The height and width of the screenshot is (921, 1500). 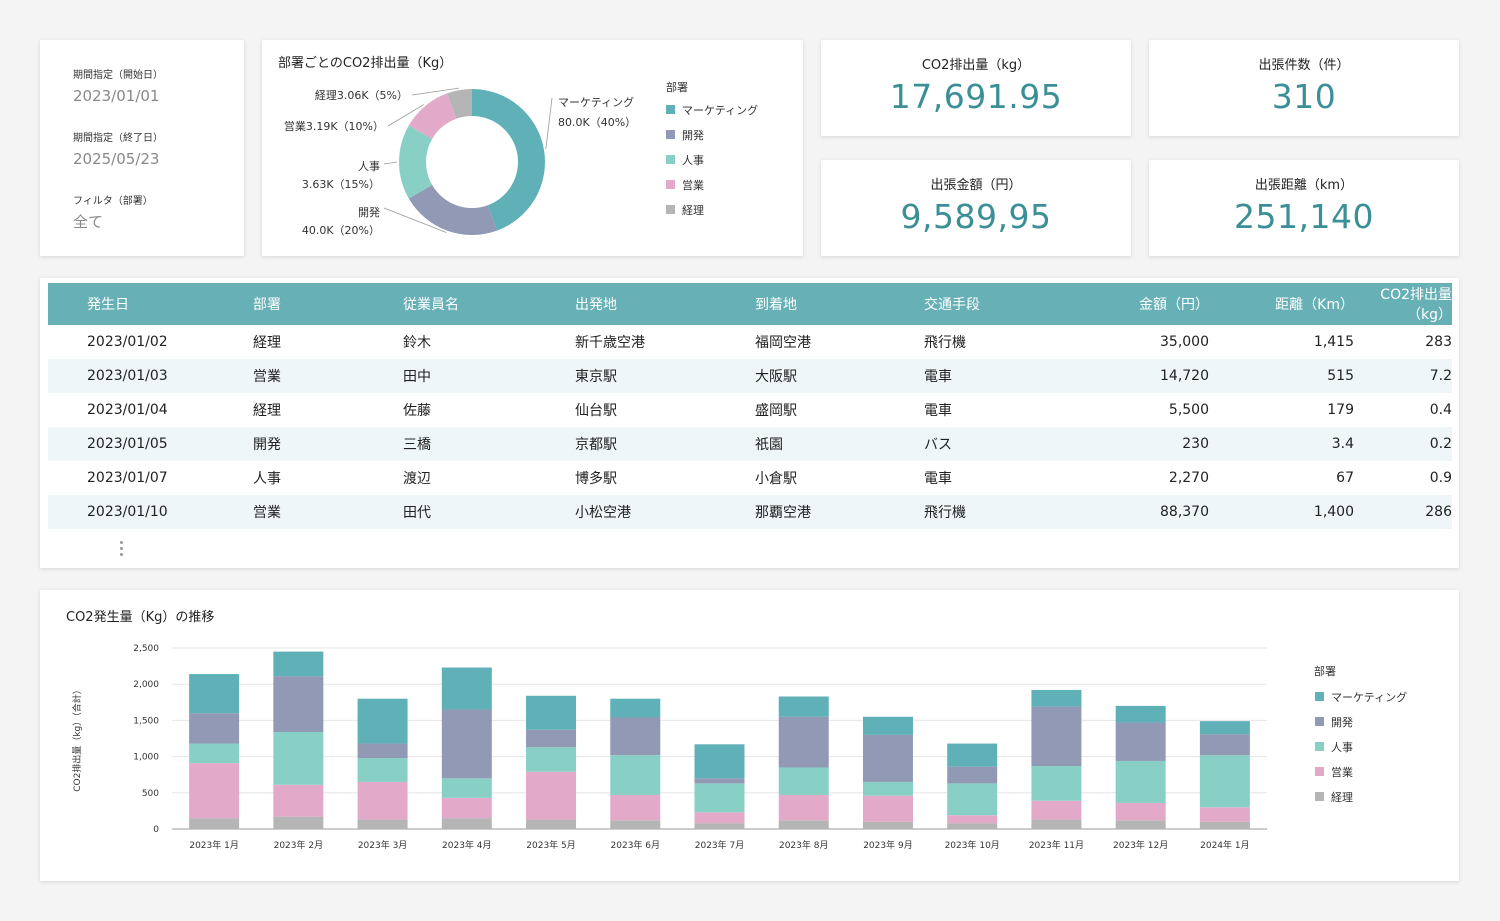 I want to click on department-filter-value: 全て, so click(x=88, y=222).